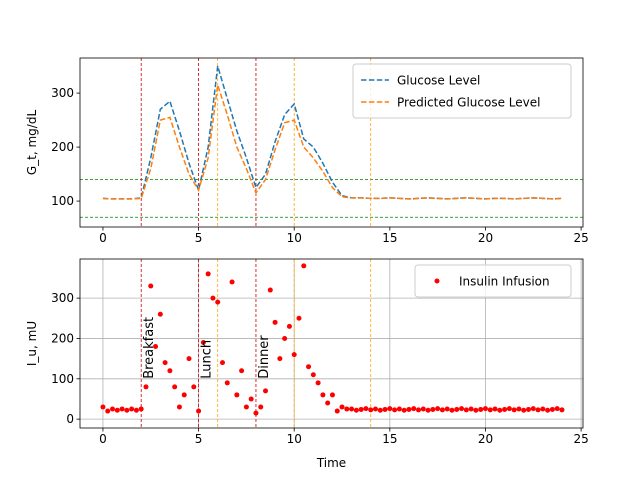 The width and height of the screenshot is (640, 484). Describe the element at coordinates (389, 439) in the screenshot. I see `x-tick-label: 15` at that location.